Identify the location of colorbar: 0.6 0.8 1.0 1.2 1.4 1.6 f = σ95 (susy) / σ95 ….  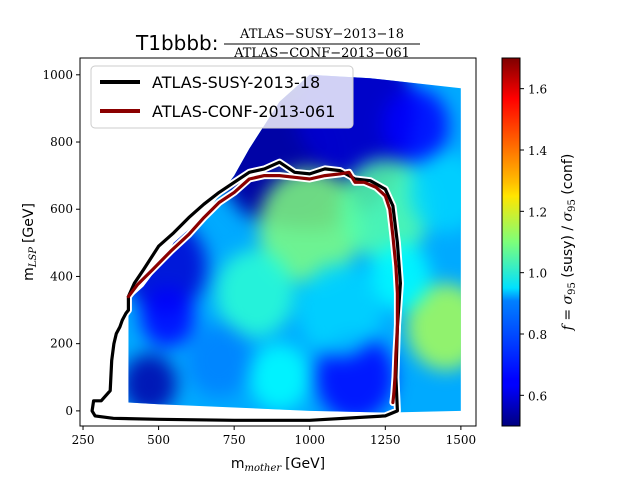
(539, 242).